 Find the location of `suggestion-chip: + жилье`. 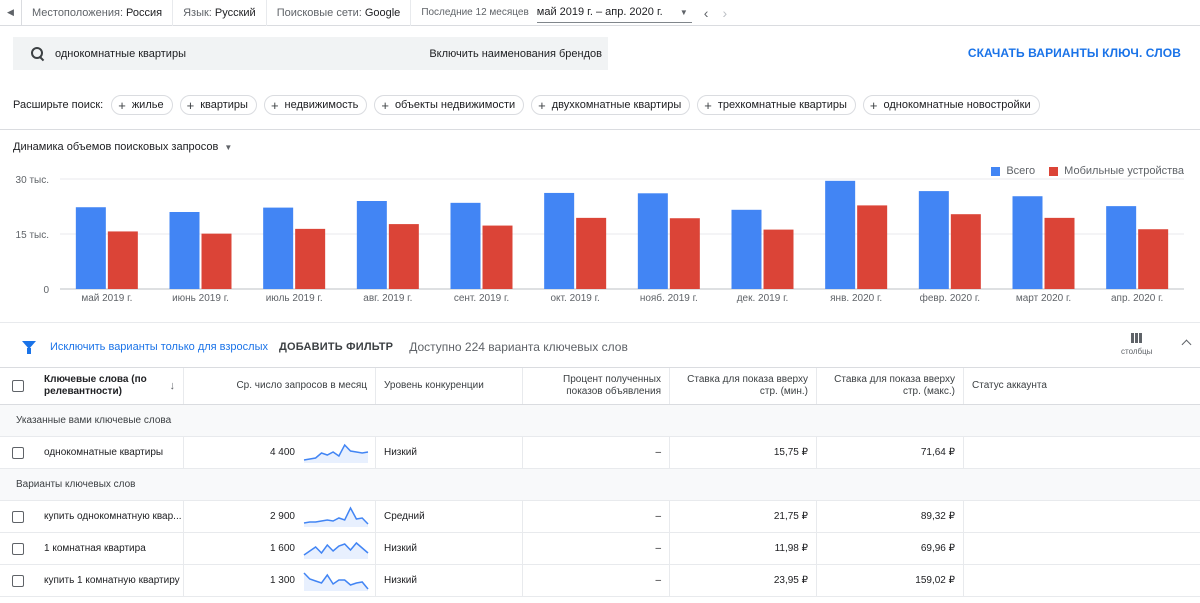

suggestion-chip: + жилье is located at coordinates (142, 105).